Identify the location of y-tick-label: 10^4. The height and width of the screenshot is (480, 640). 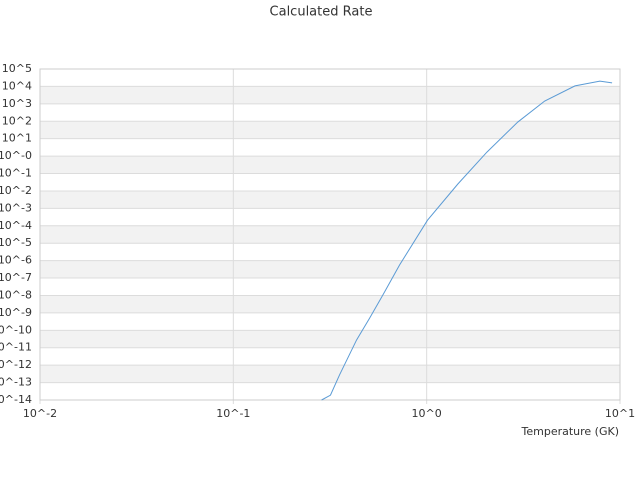
(17, 85).